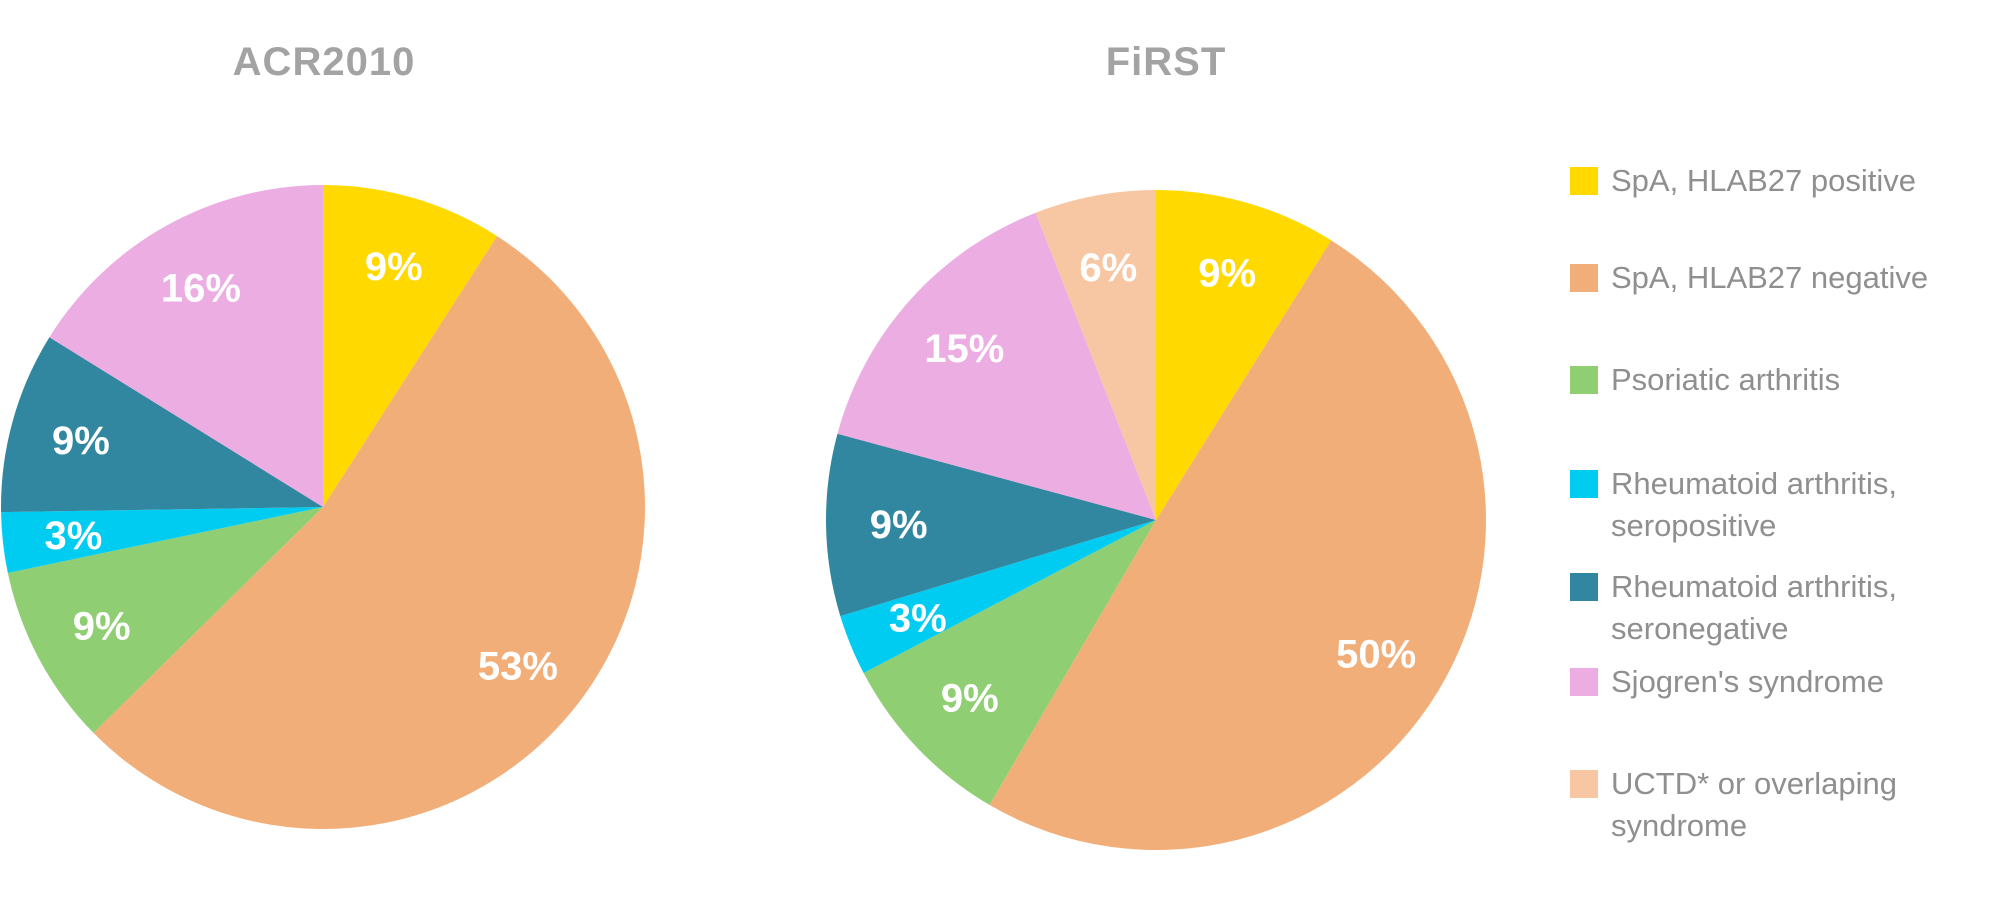  Describe the element at coordinates (1726, 379) in the screenshot. I see `legend-label: Psoriatic arthritis` at that location.